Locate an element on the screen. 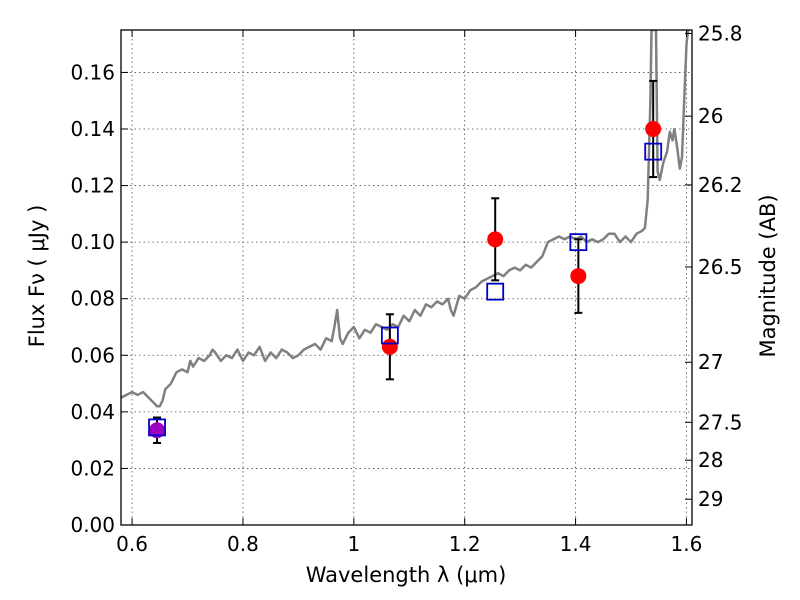 This screenshot has width=800, height=600. right-tick-label: 27 is located at coordinates (710, 362).